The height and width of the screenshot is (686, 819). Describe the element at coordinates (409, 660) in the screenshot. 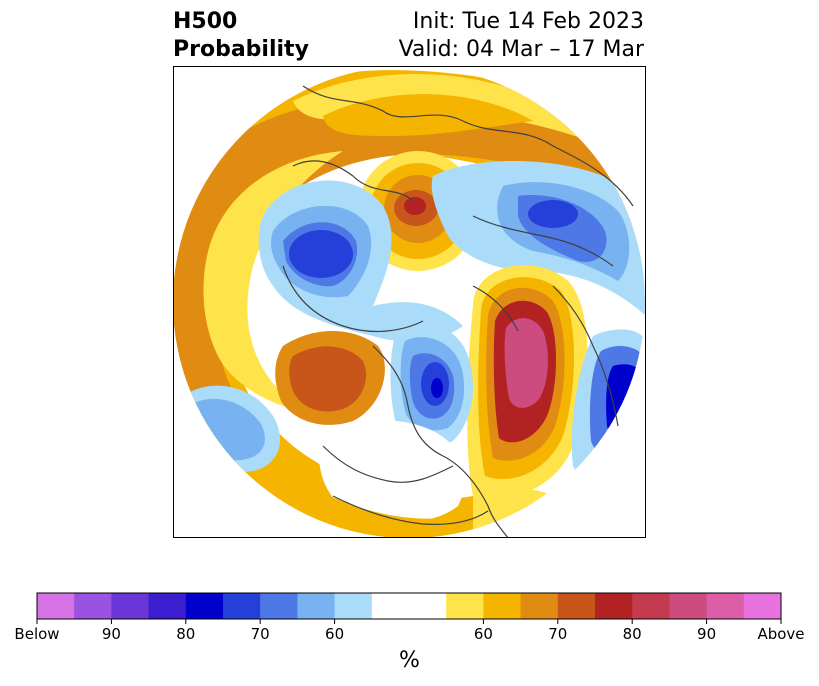

I see `colorbar-unit-label: %` at that location.